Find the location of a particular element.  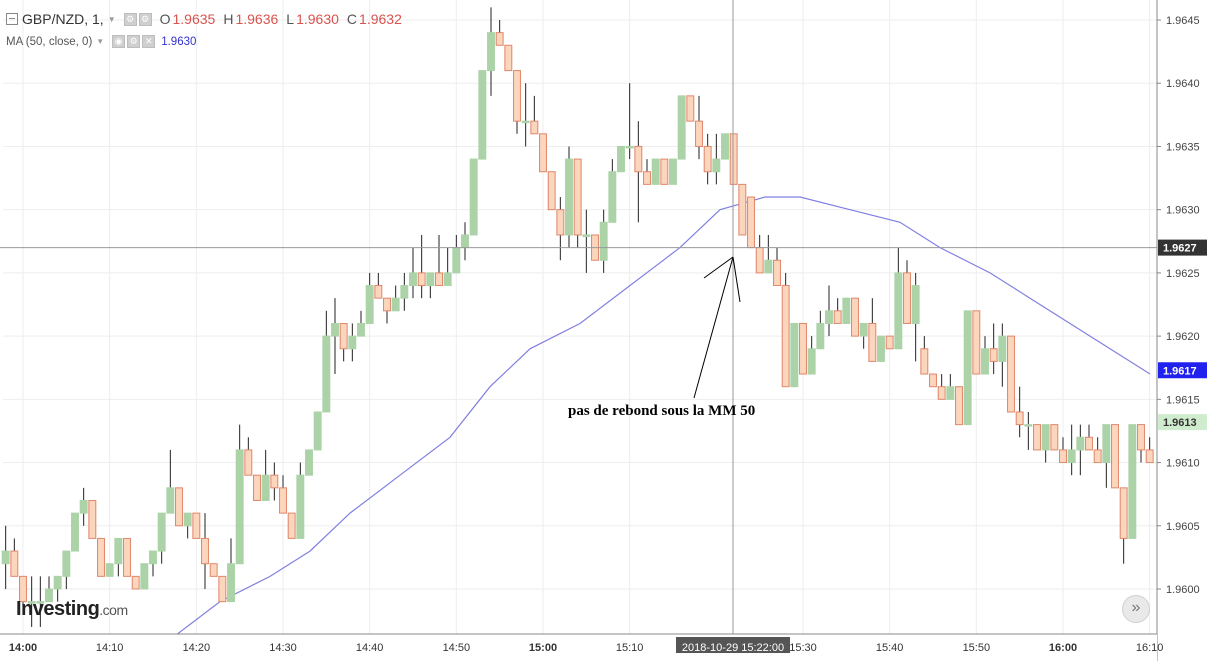

time-tick-label: 14:40 is located at coordinates (370, 648).